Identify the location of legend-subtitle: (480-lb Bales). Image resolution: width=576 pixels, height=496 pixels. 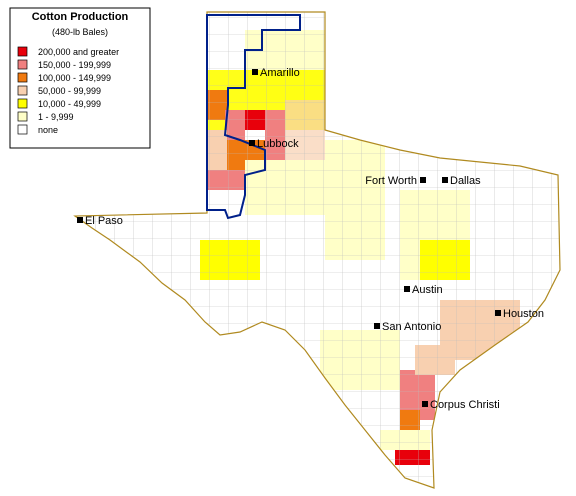
(80, 32).